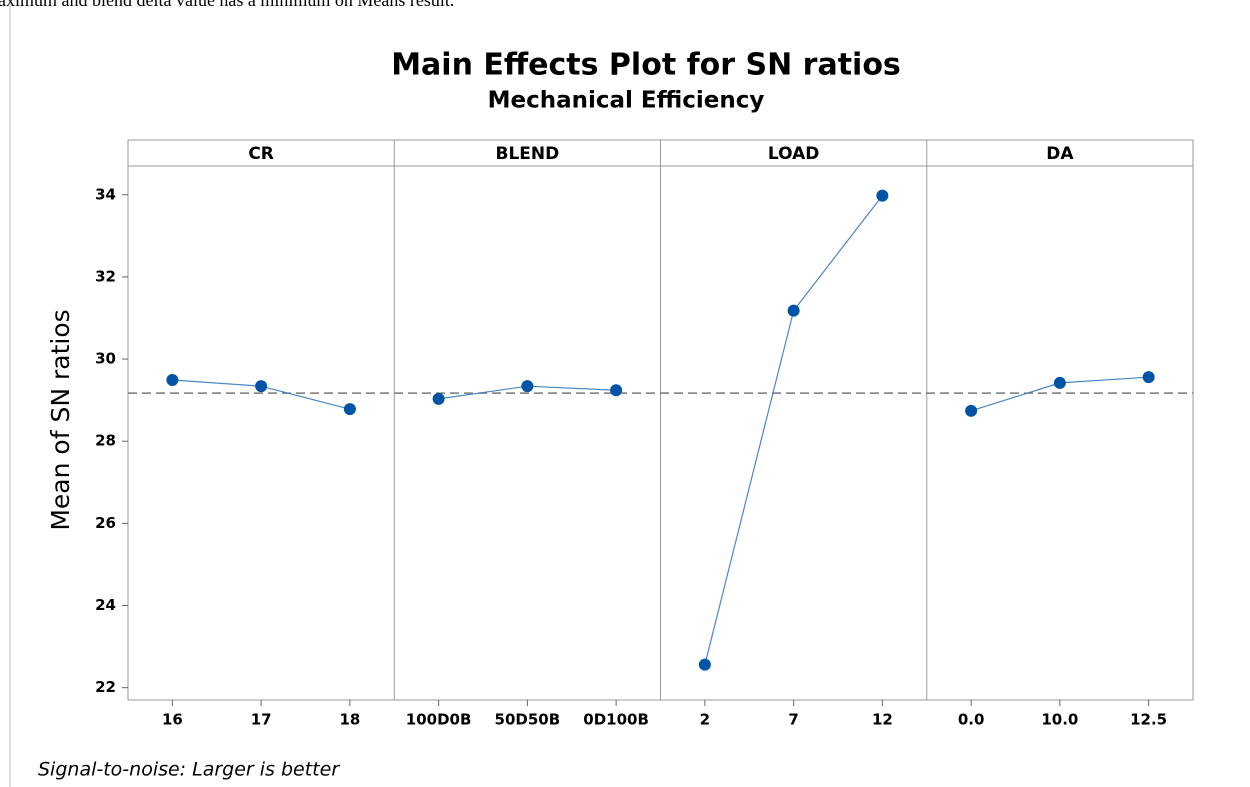  What do you see at coordinates (261, 720) in the screenshot?
I see `x-tick-label: 17` at bounding box center [261, 720].